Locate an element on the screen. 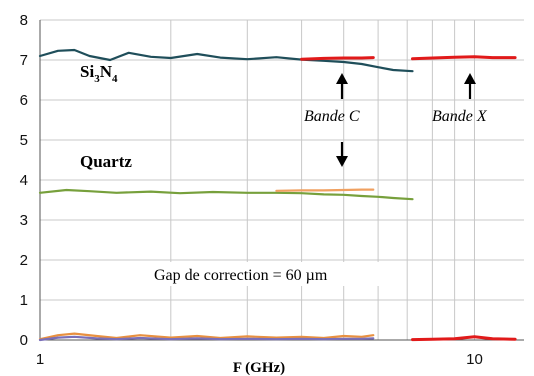 The image size is (534, 376). x-tick-label: 10 is located at coordinates (474, 359).